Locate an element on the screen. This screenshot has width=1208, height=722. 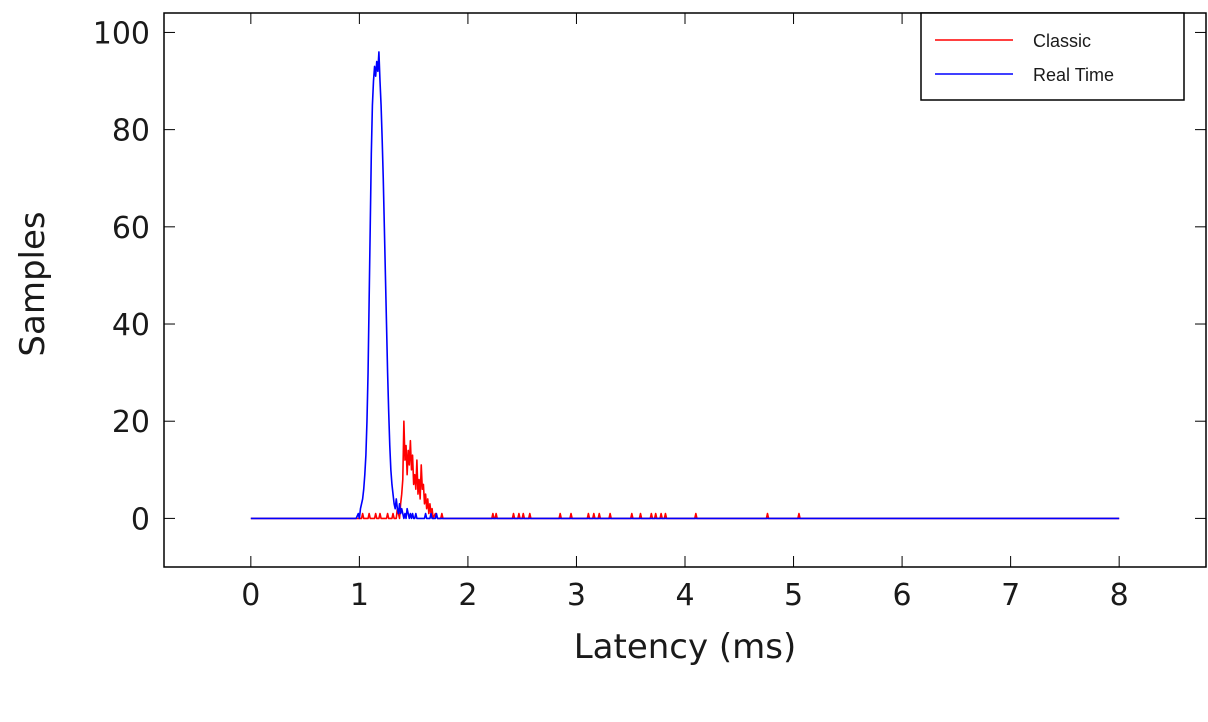
y-tick-label-0: 0 is located at coordinates (140, 519).